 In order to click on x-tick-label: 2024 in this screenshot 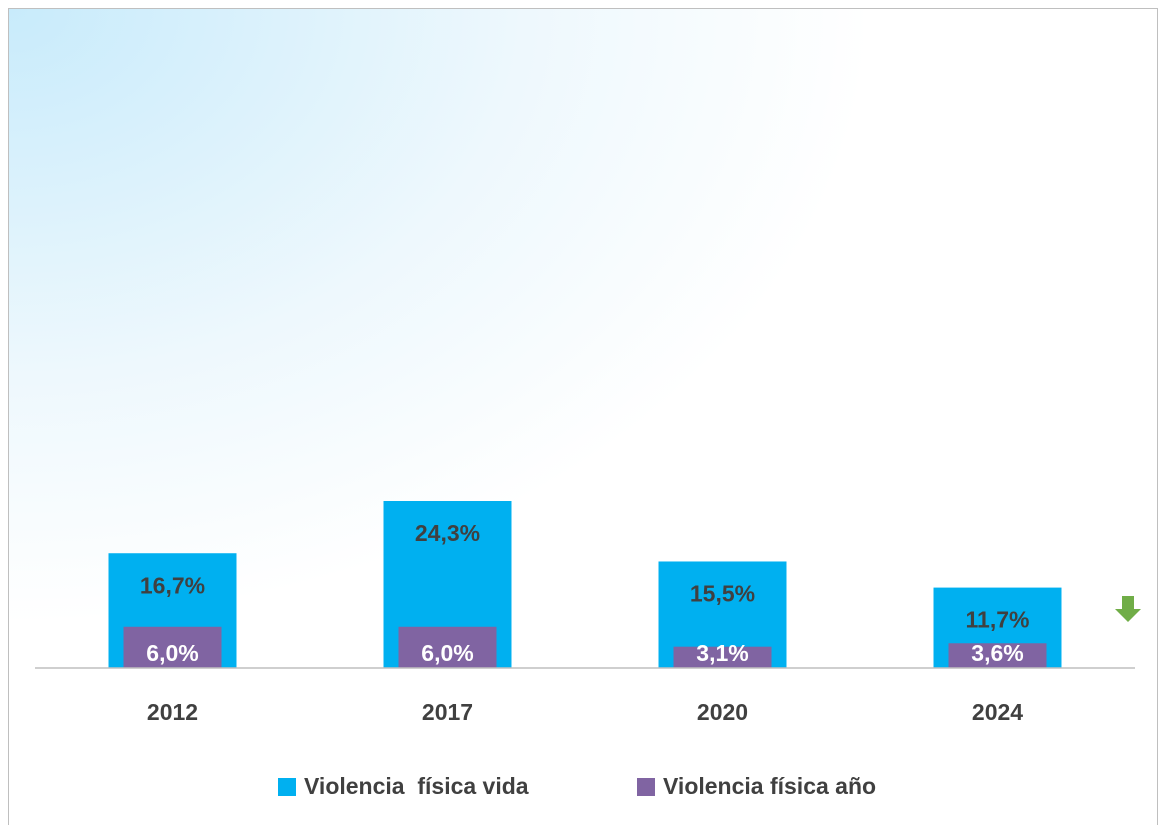, I will do `click(997, 712)`.